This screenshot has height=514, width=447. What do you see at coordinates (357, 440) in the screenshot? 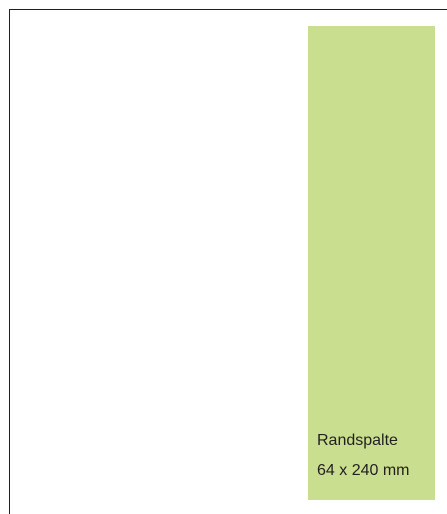
I see `column-label: Randspalte` at bounding box center [357, 440].